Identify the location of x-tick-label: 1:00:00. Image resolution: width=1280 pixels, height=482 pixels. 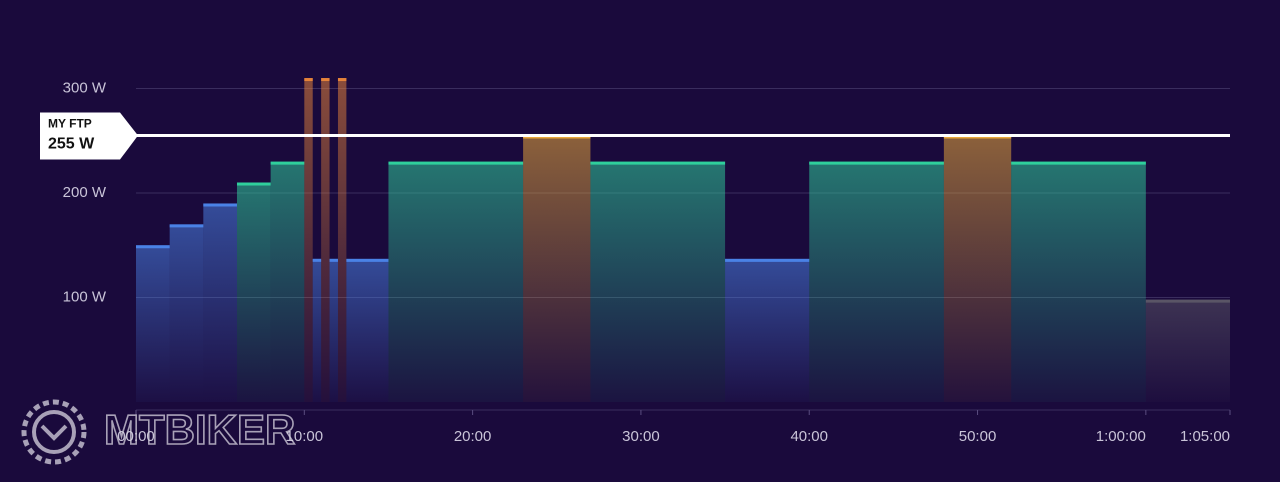
(1121, 436).